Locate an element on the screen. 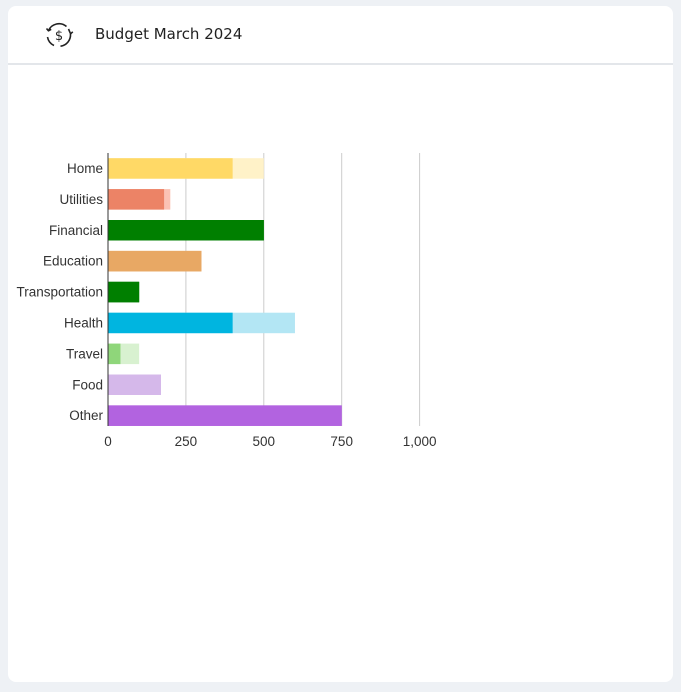  category-label-travel: Travel is located at coordinates (84, 353).